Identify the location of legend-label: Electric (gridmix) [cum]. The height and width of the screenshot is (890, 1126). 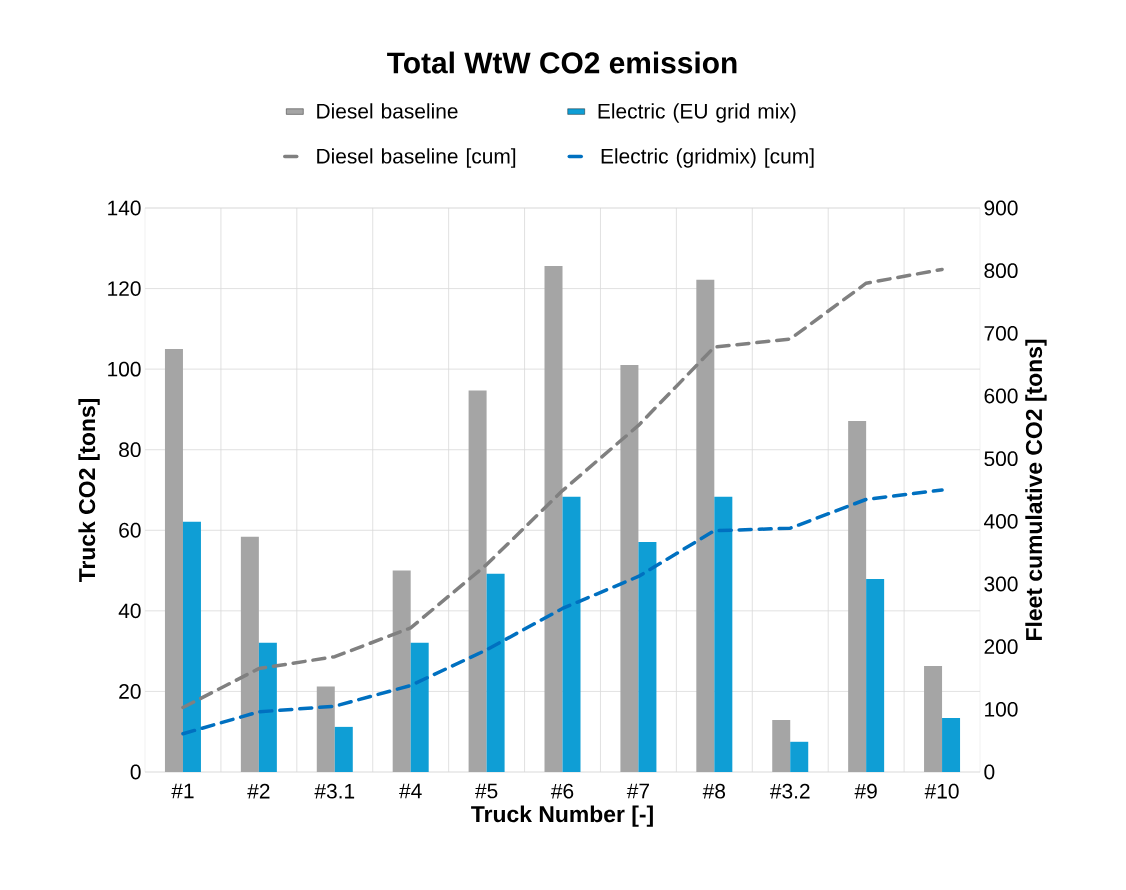
(707, 158).